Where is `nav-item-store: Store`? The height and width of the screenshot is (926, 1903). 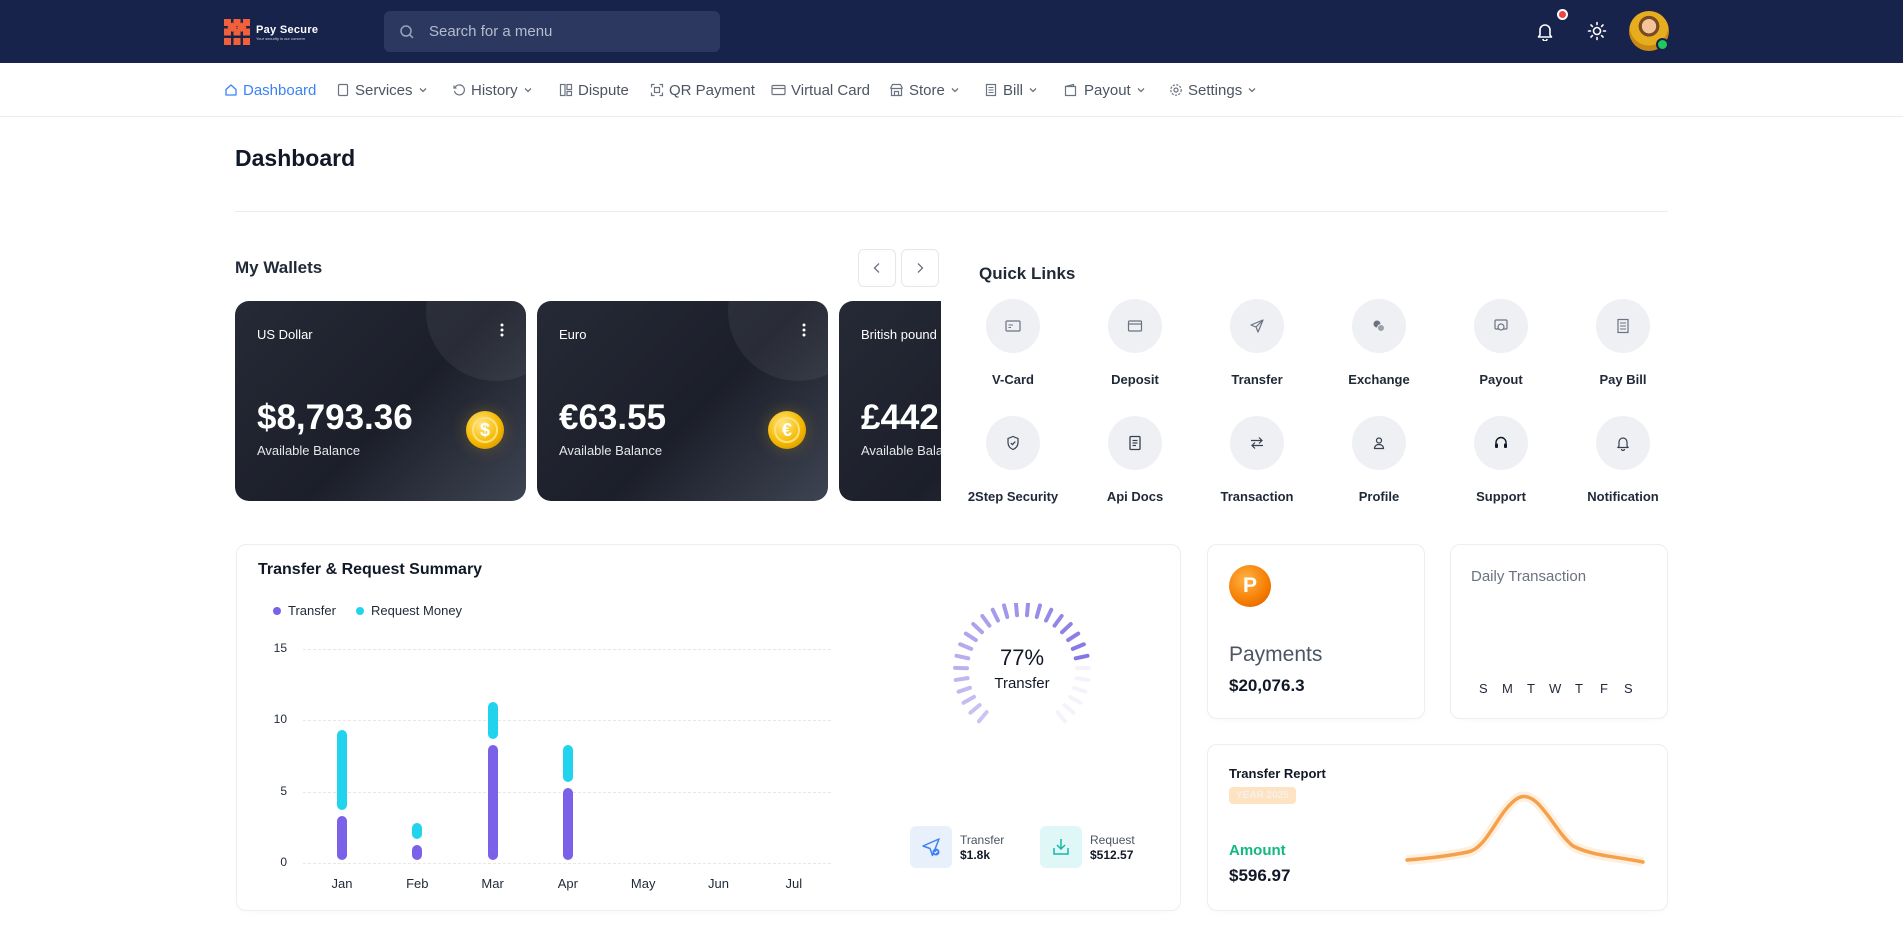
nav-item-store: Store is located at coordinates (924, 90).